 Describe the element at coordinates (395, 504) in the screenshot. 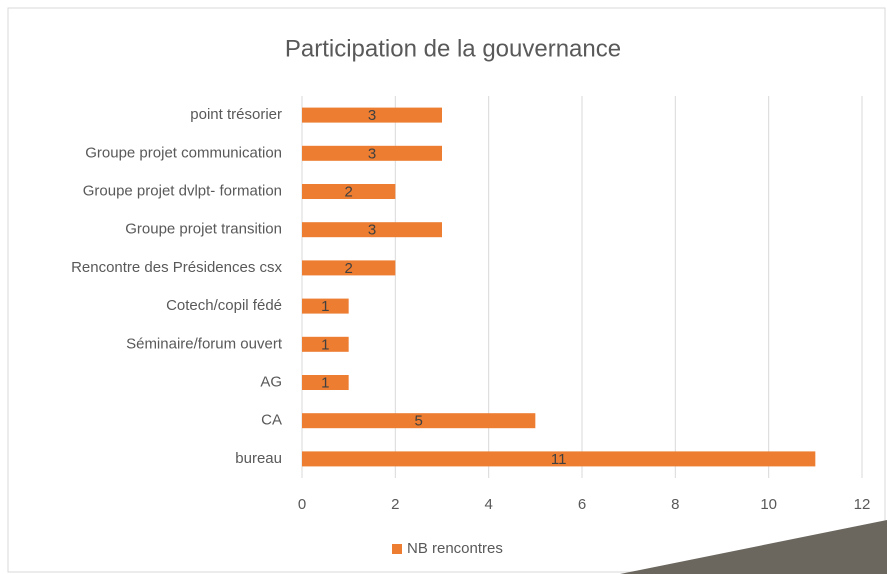

I see `x-tick-label: 2` at that location.